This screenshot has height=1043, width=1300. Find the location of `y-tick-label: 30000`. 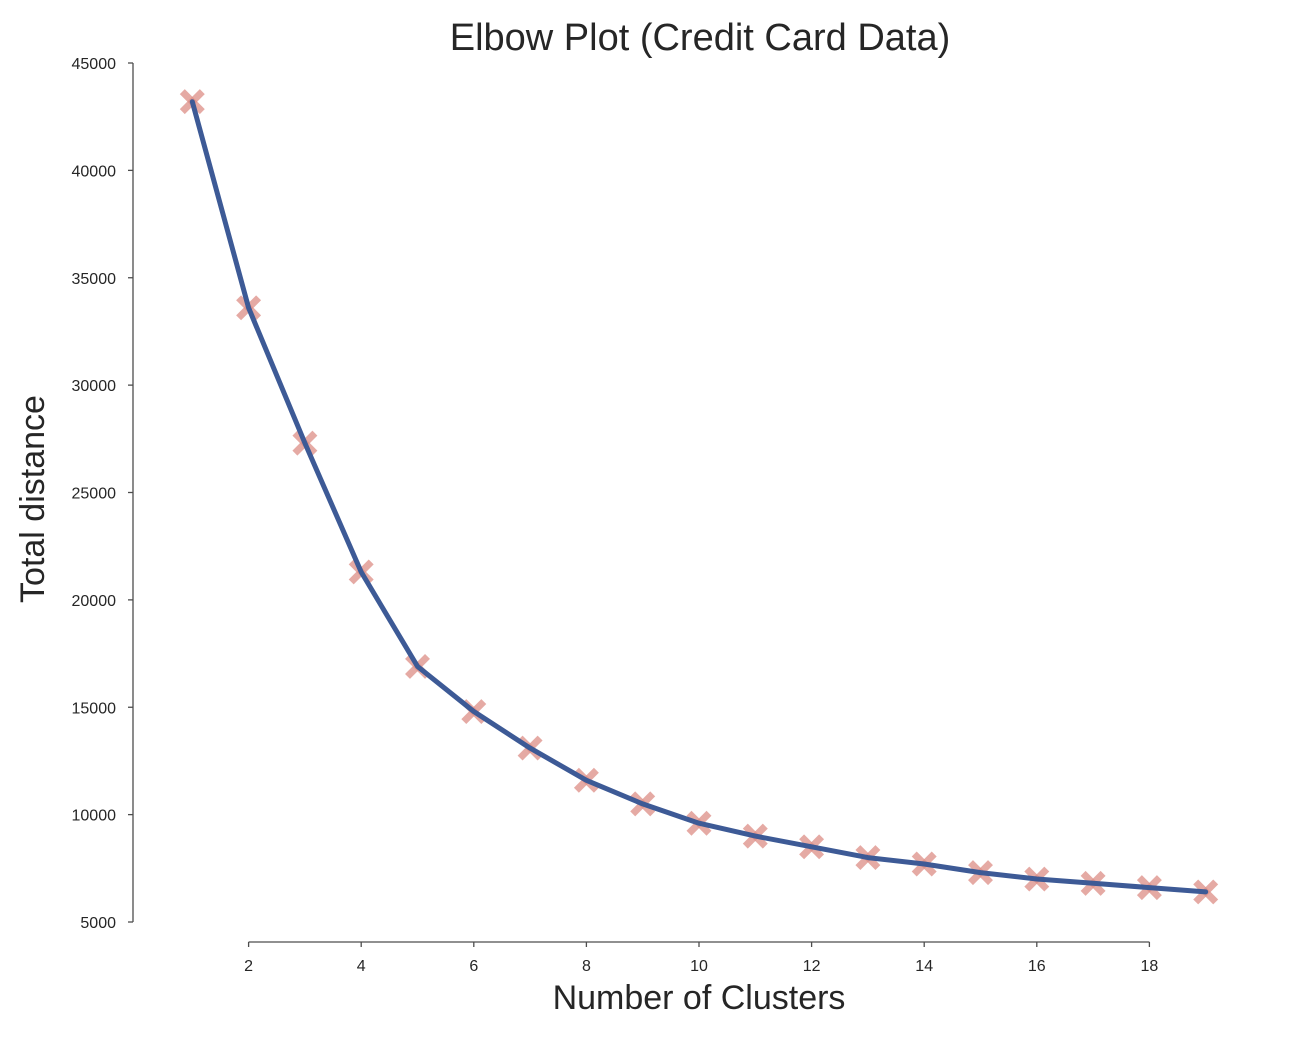

y-tick-label: 30000 is located at coordinates (94, 386).